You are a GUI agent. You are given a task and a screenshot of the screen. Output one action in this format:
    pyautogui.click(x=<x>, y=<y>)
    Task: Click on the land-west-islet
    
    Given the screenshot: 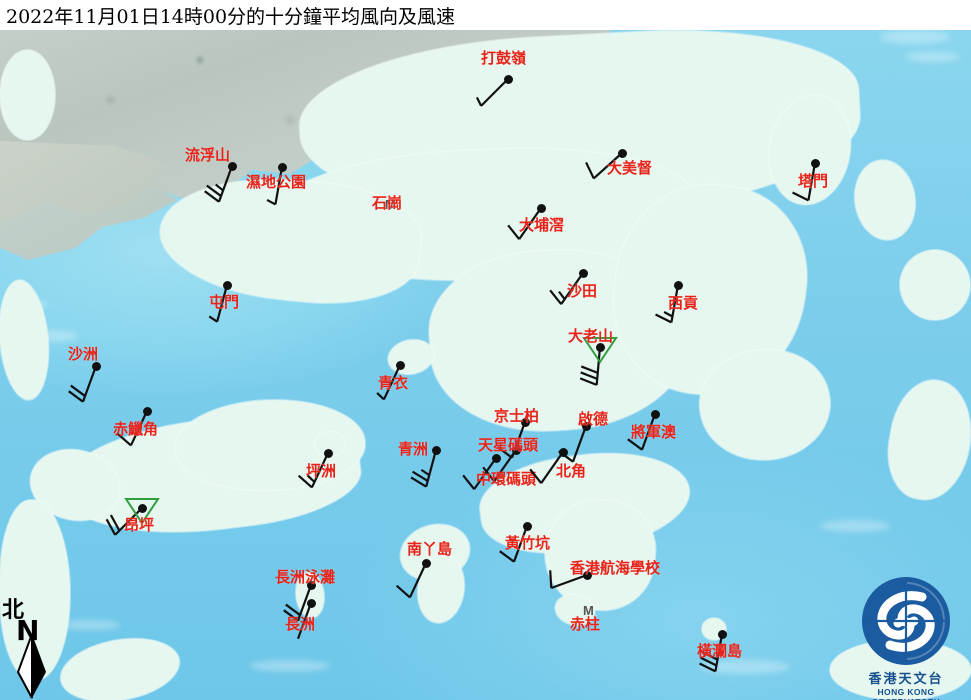 What is the action you would take?
    pyautogui.click(x=27, y=95)
    